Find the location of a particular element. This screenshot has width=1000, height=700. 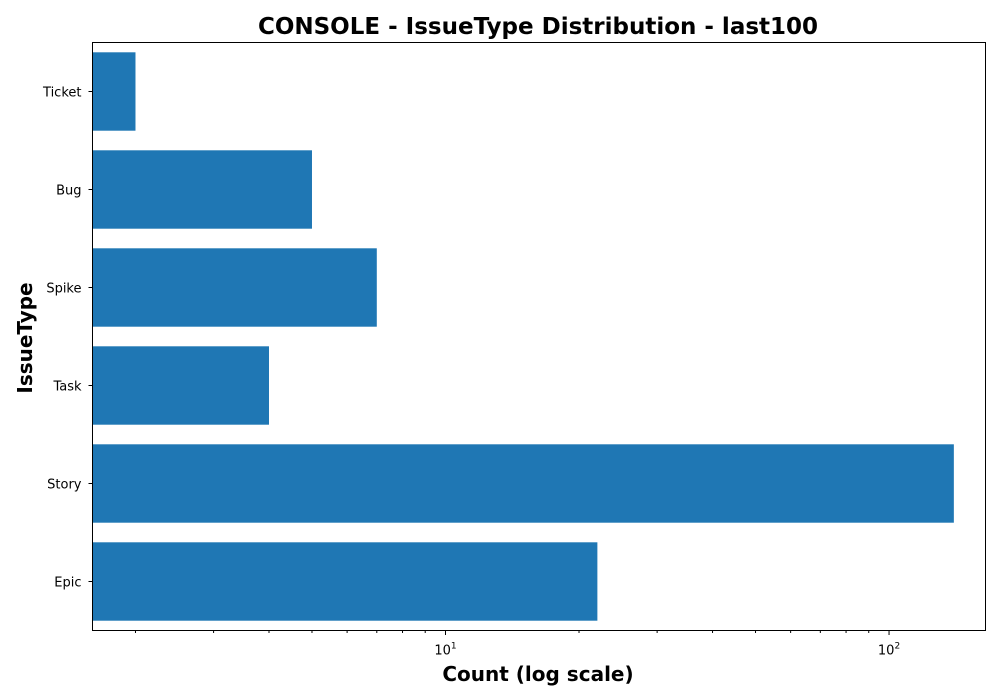

bar-epic is located at coordinates (345, 581).